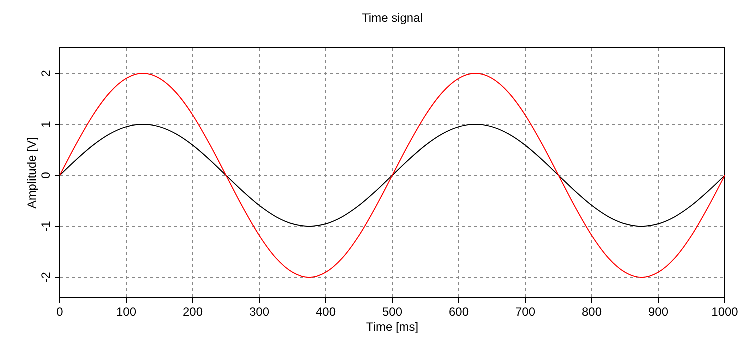  I want to click on x-tick-label: 0, so click(60, 312).